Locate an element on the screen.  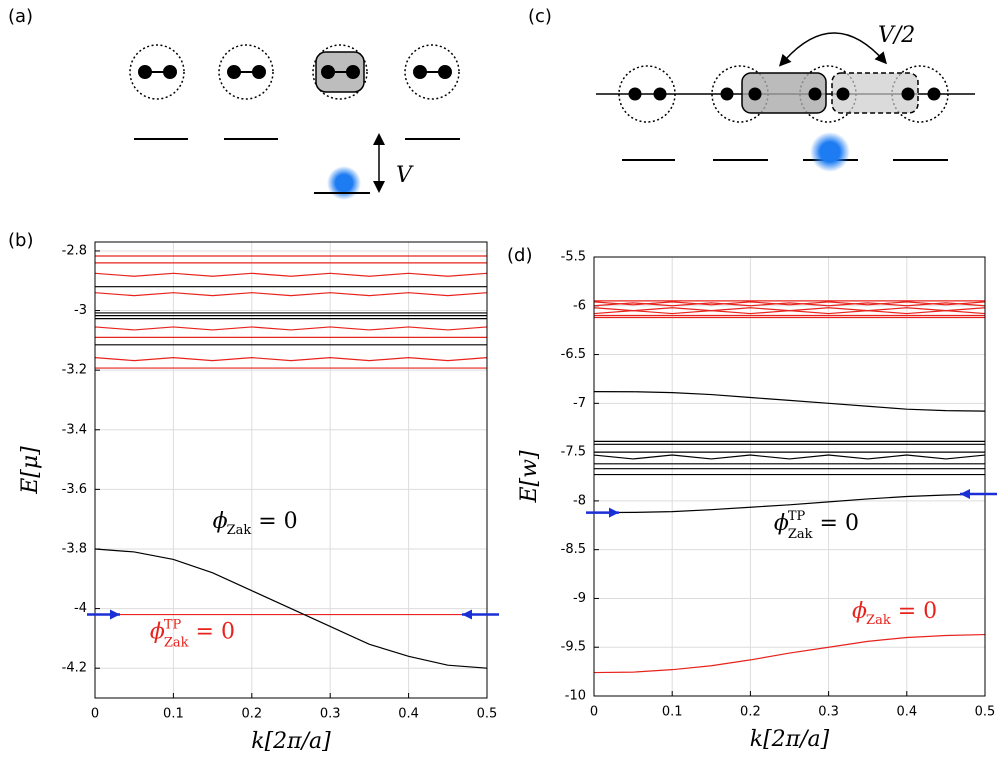
y-tick-label: -8 is located at coordinates (579, 500).